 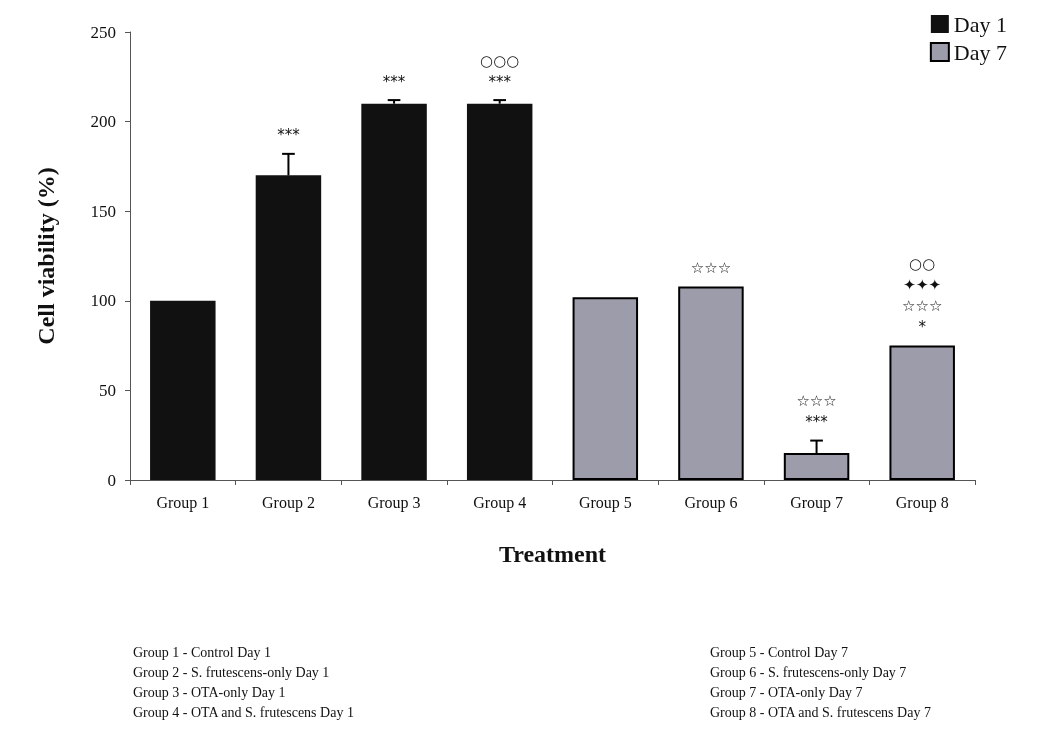 What do you see at coordinates (202, 652) in the screenshot?
I see `text: Group 1 - Control Day 1` at bounding box center [202, 652].